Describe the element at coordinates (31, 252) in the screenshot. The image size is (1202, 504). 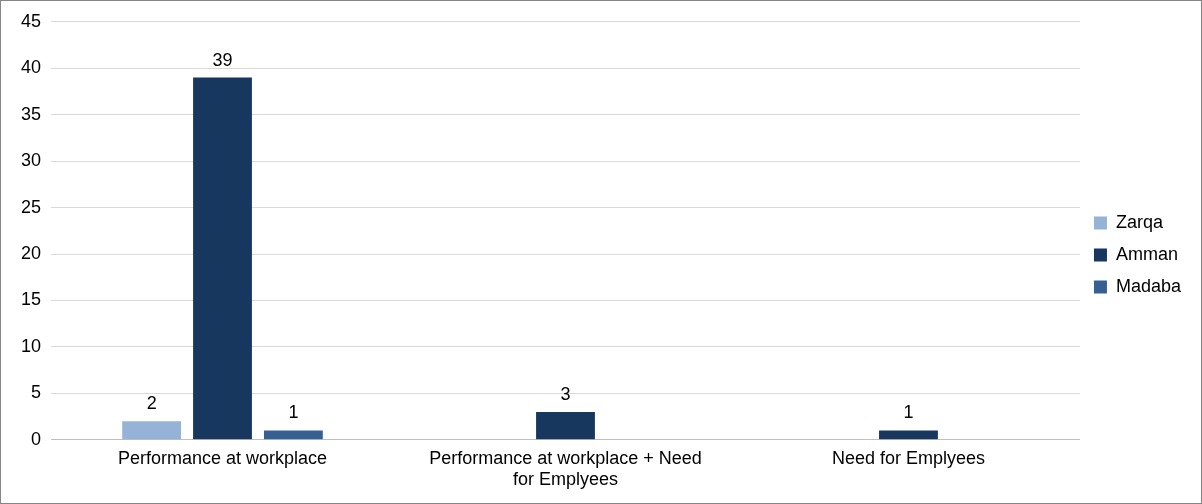
I see `y-tick-label: 20` at that location.